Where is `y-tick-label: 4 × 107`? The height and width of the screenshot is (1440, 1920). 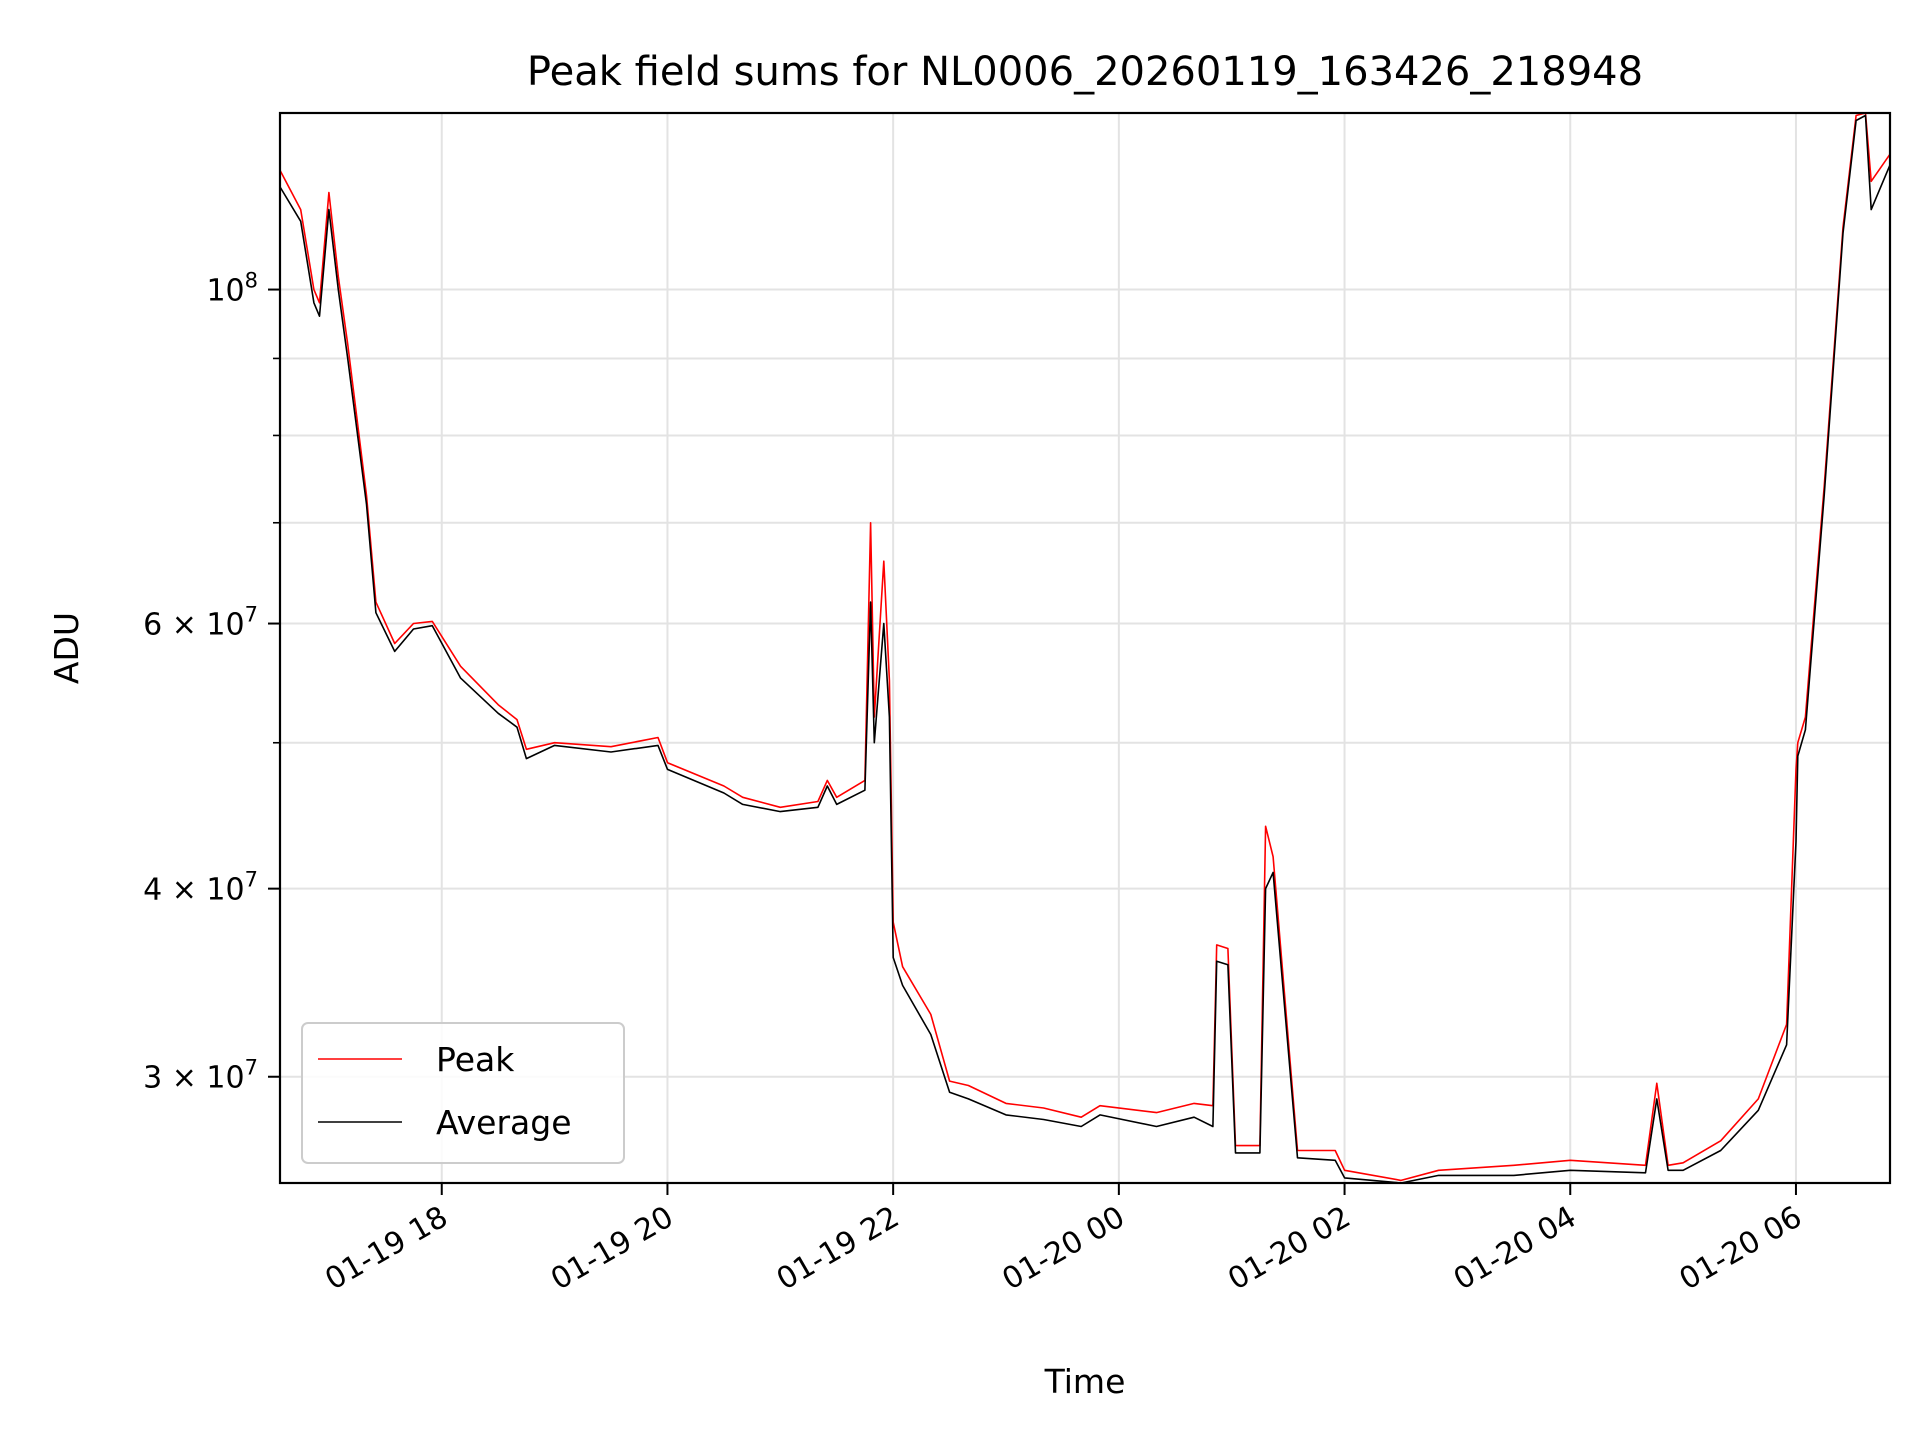 y-tick-label: 4 × 107 is located at coordinates (200, 888).